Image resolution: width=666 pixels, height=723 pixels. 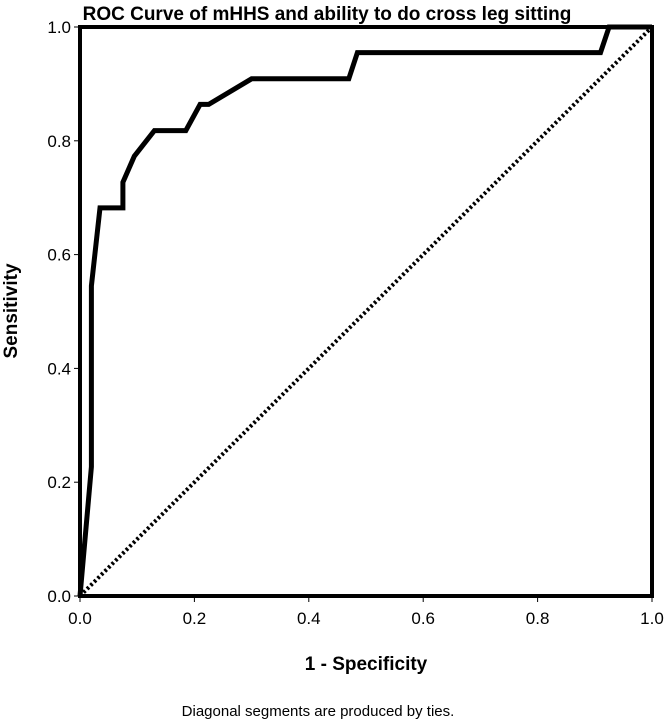 What do you see at coordinates (59, 255) in the screenshot?
I see `y-tick-label: 0.6` at bounding box center [59, 255].